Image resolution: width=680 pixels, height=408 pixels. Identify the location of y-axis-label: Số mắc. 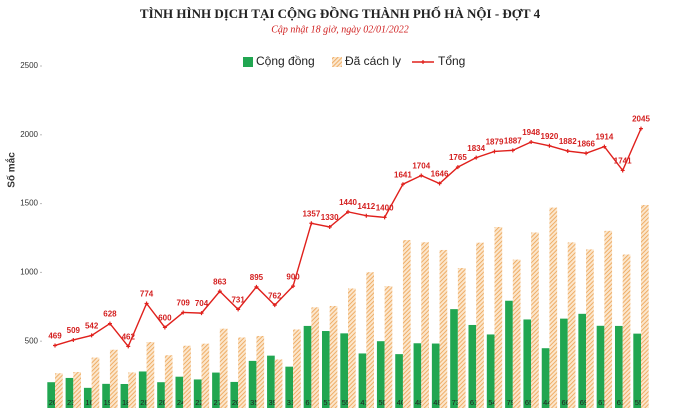
(11, 170).